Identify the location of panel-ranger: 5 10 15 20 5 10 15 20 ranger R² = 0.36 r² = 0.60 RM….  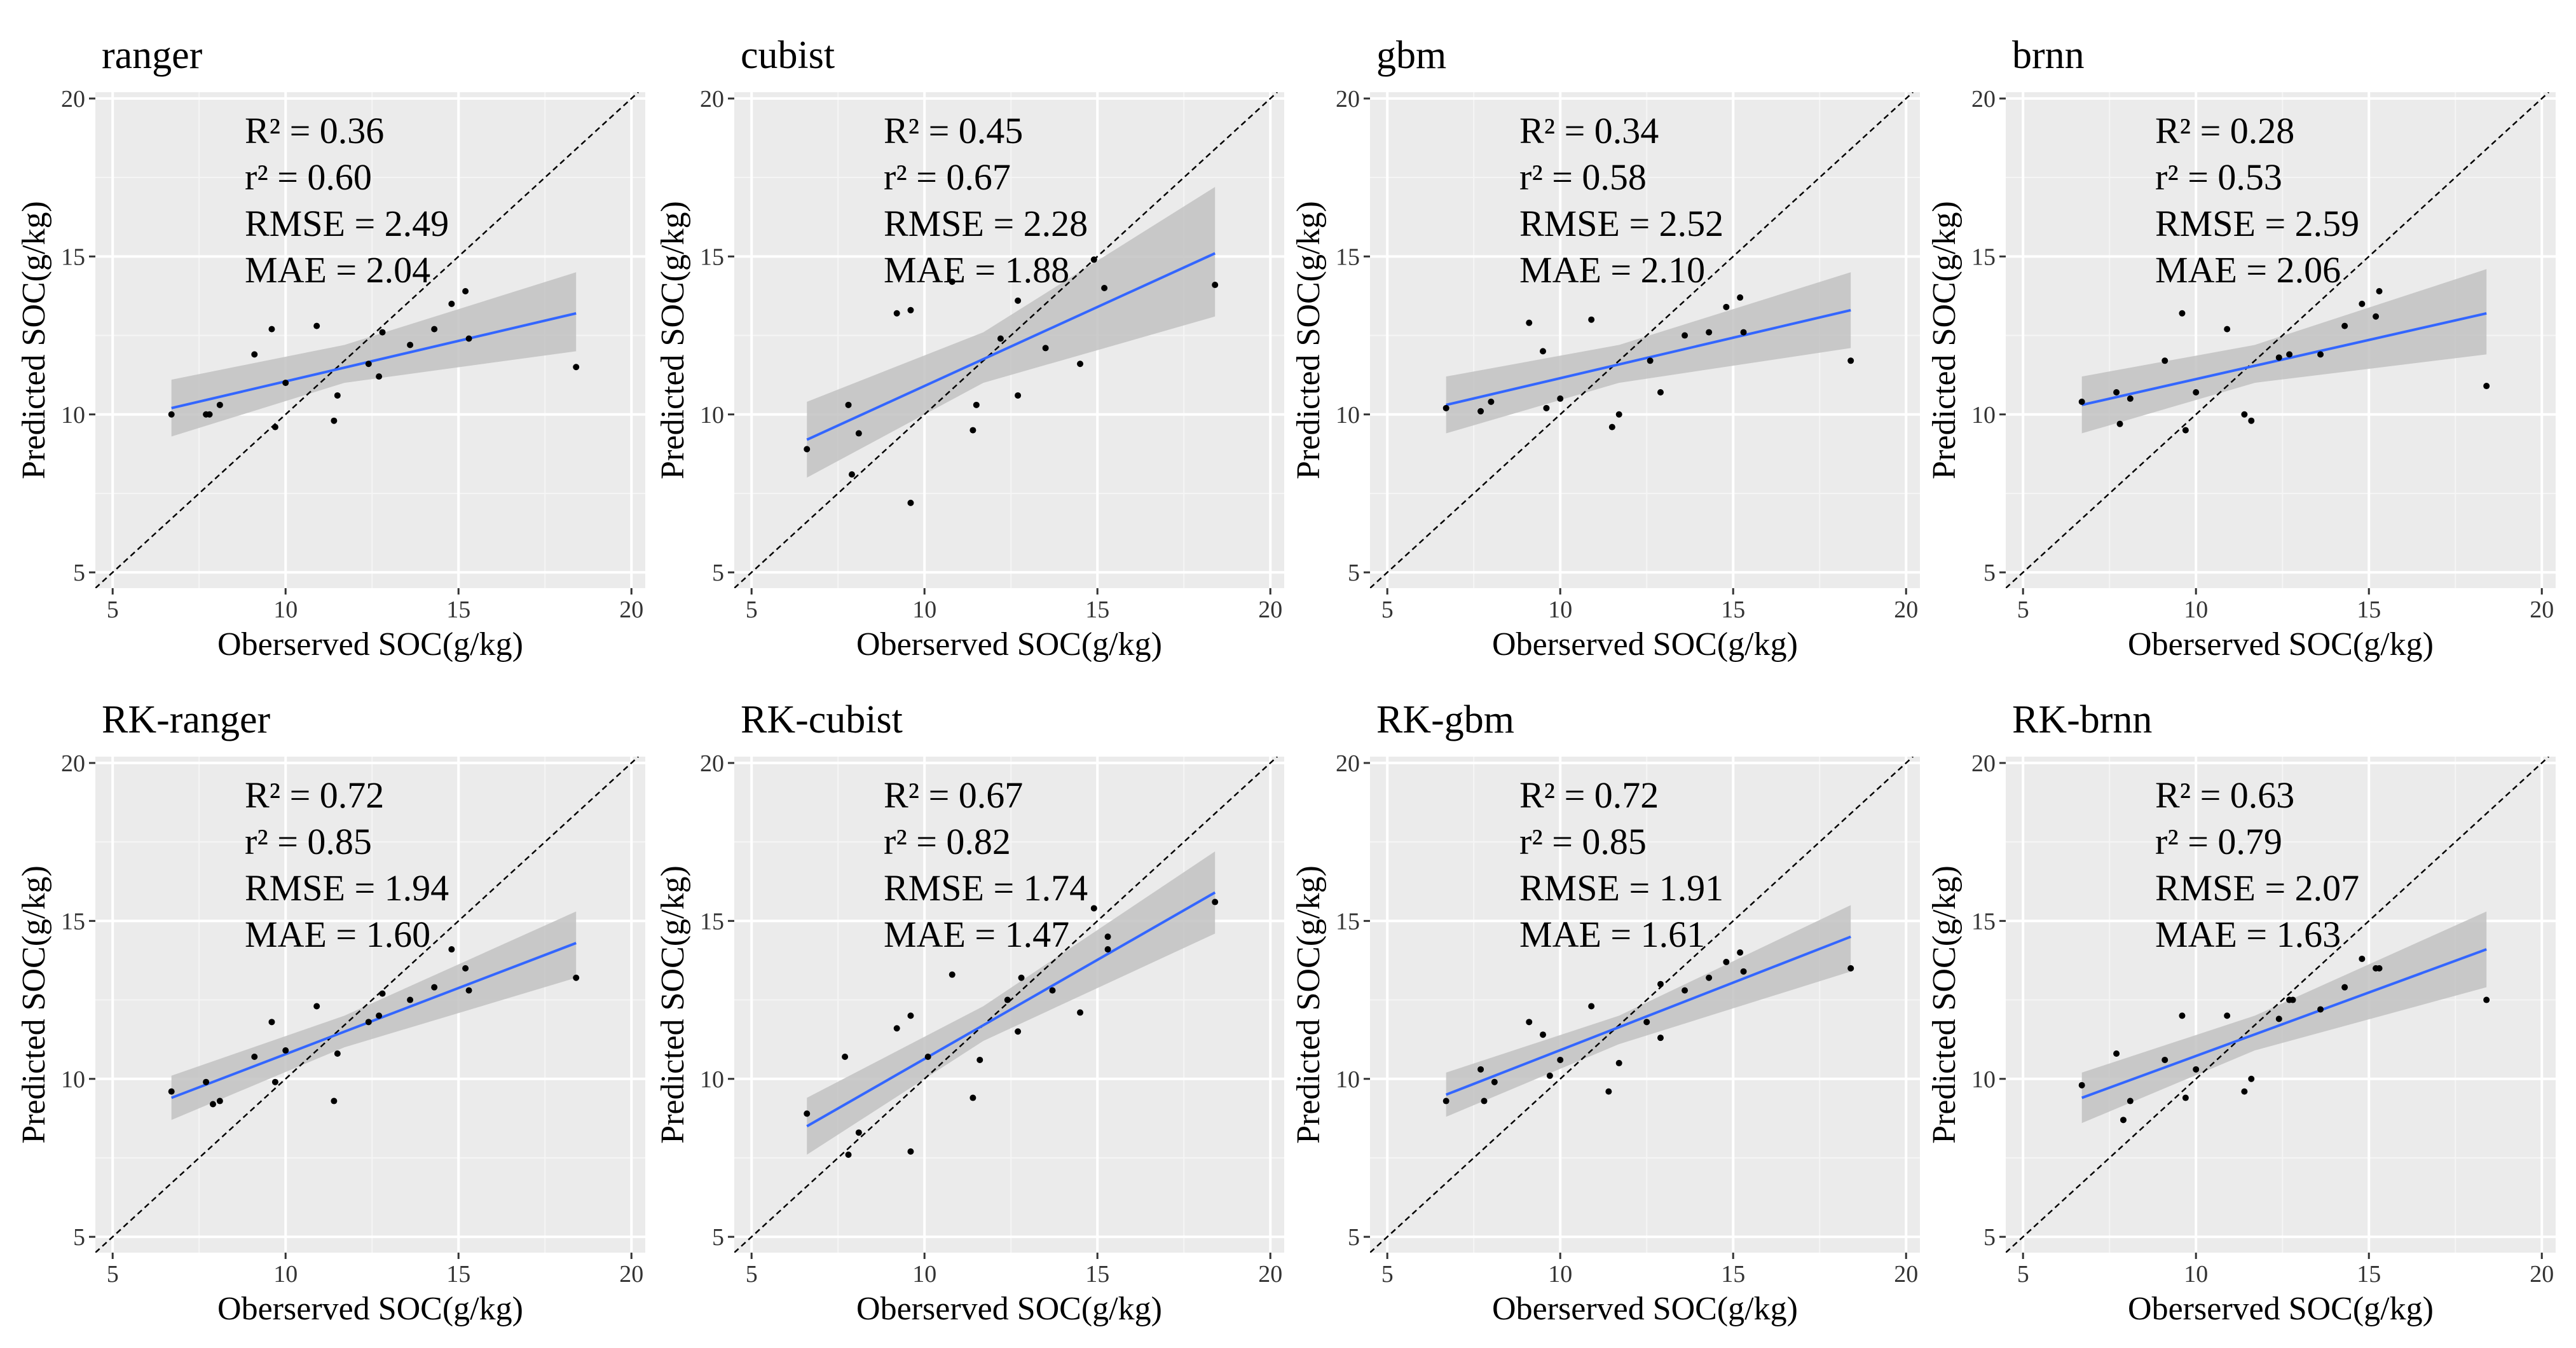
(330, 348).